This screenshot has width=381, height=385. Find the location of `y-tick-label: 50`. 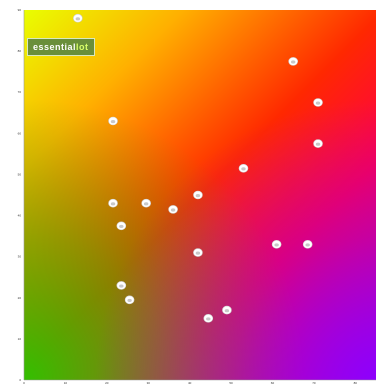

y-tick-label: 50 is located at coordinates (20, 174).